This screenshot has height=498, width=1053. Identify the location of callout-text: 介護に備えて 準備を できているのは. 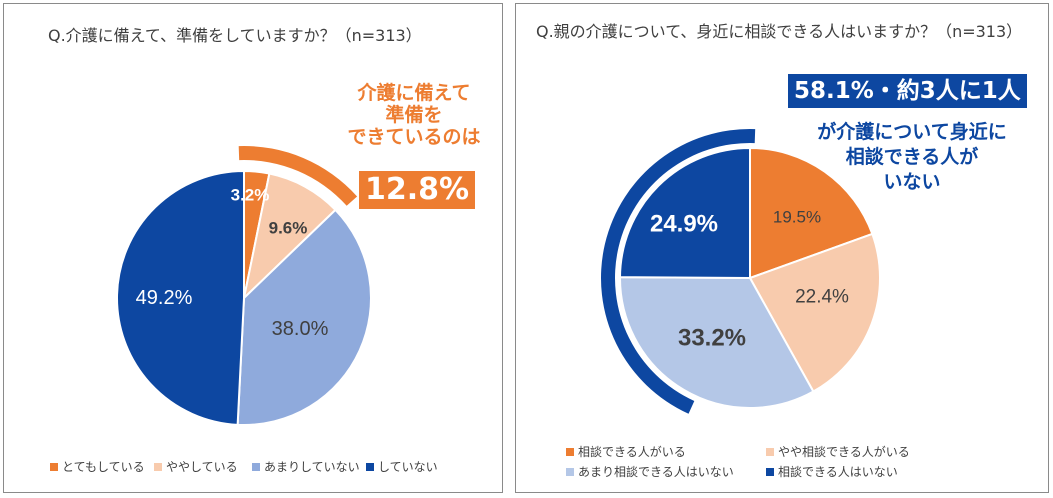
(414, 115).